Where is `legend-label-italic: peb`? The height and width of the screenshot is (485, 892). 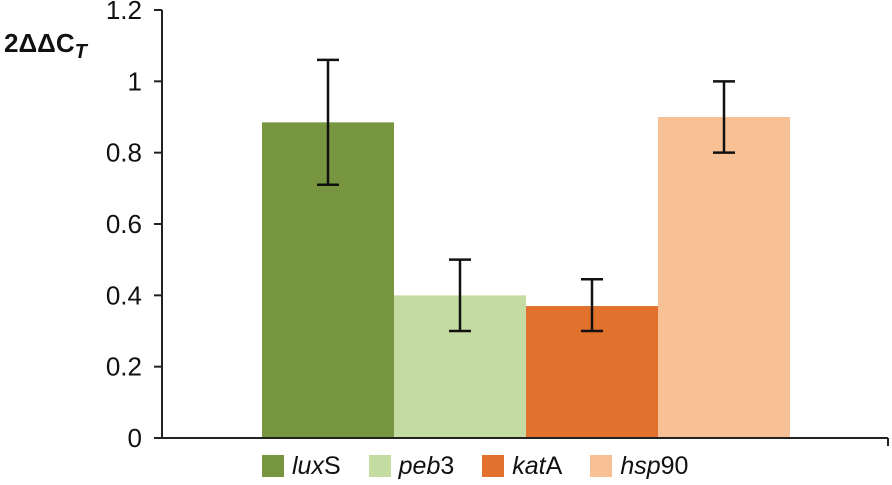
legend-label-italic: peb is located at coordinates (419, 465).